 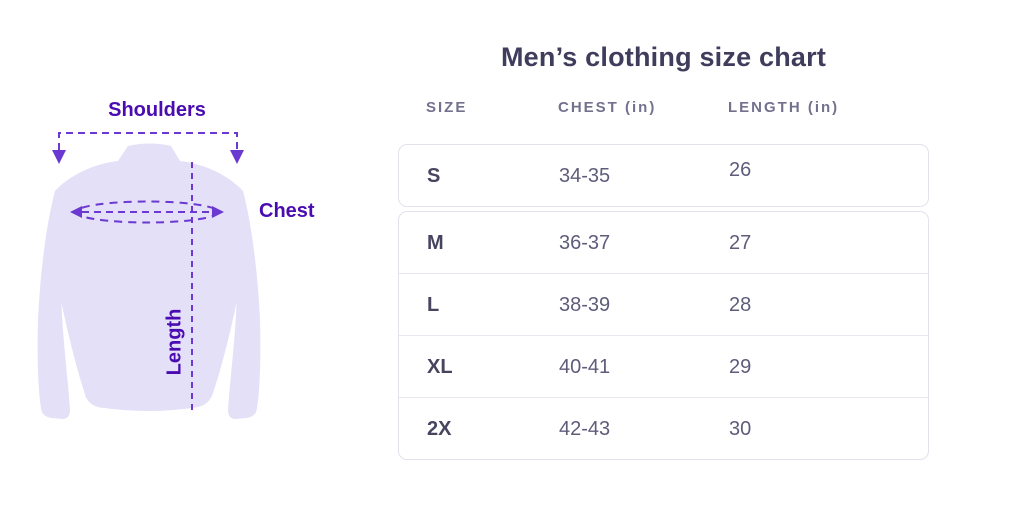 What do you see at coordinates (740, 366) in the screenshot?
I see `length-cell: 29` at bounding box center [740, 366].